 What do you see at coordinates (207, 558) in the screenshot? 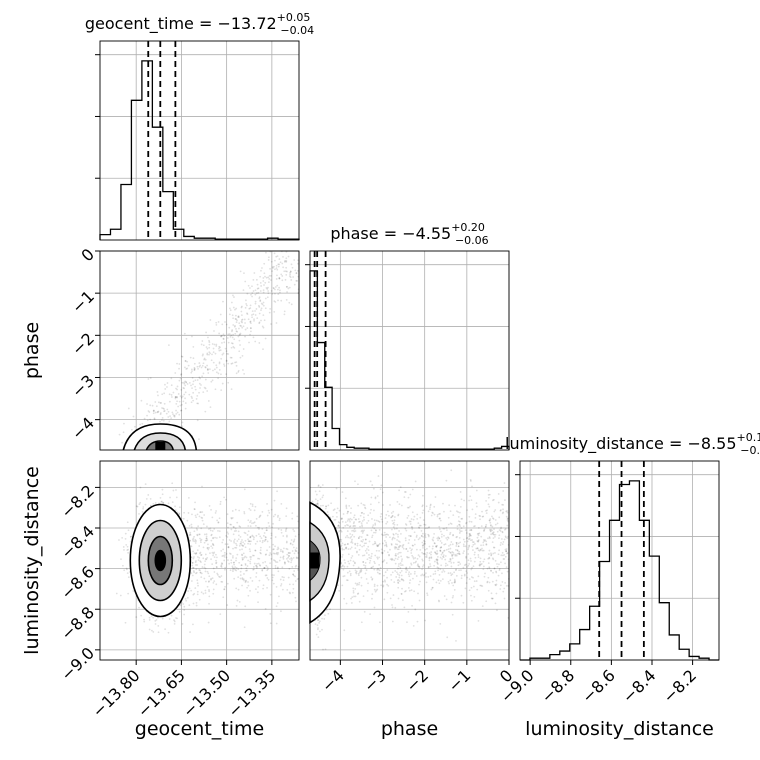
I see `scatter-luminosity_distance-geocent_time` at bounding box center [207, 558].